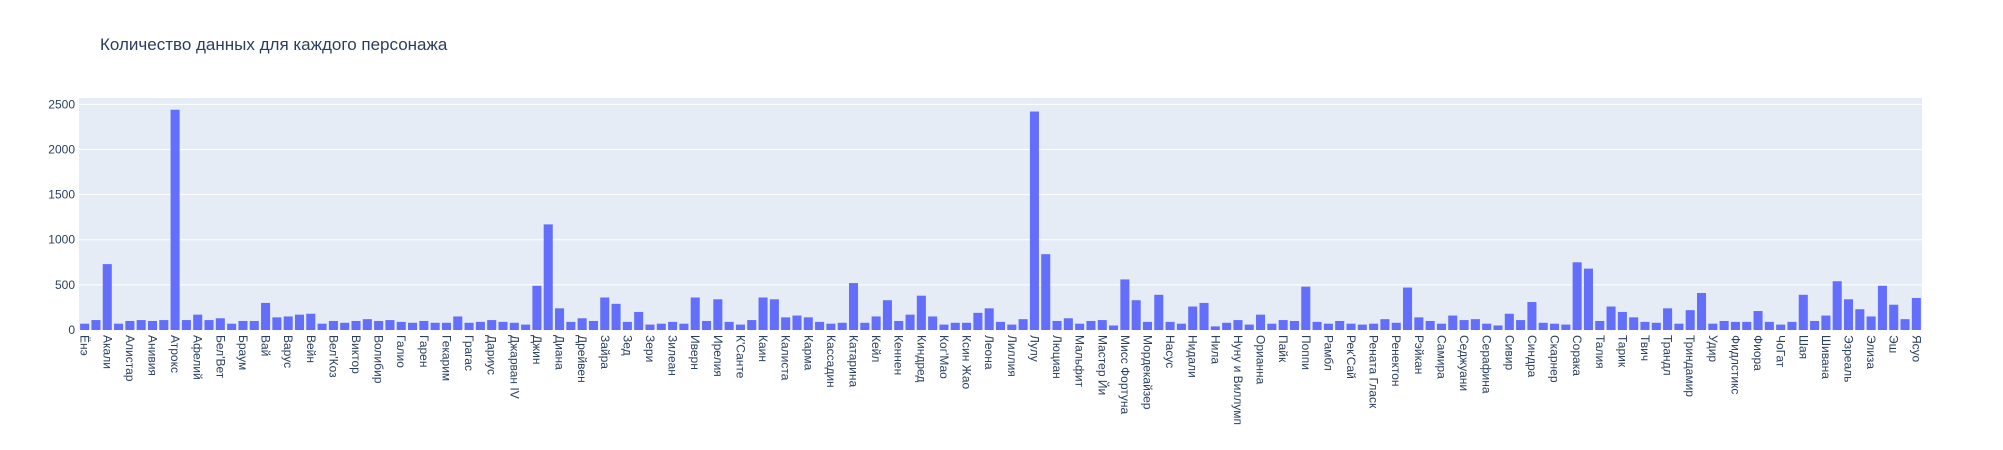  Describe the element at coordinates (401, 351) in the screenshot. I see `x-tick-label: Галио` at that location.